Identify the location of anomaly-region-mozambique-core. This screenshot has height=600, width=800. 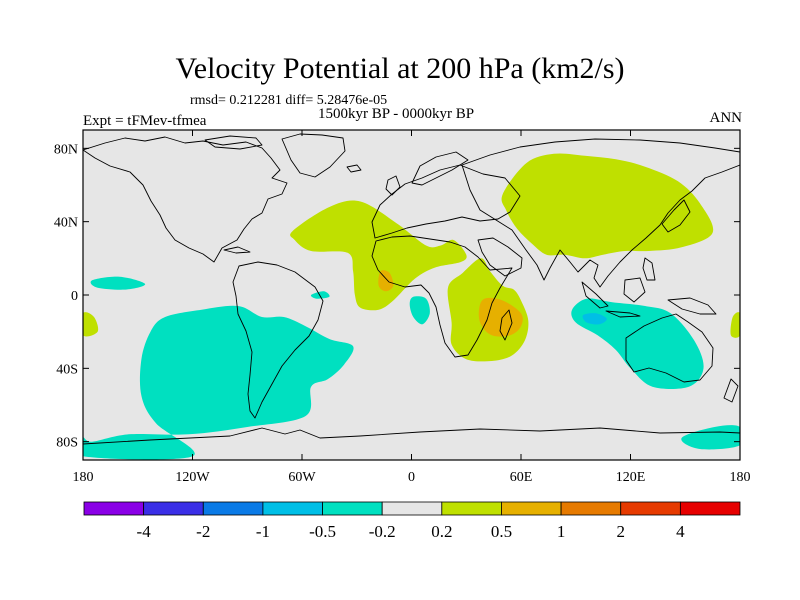
(500, 317).